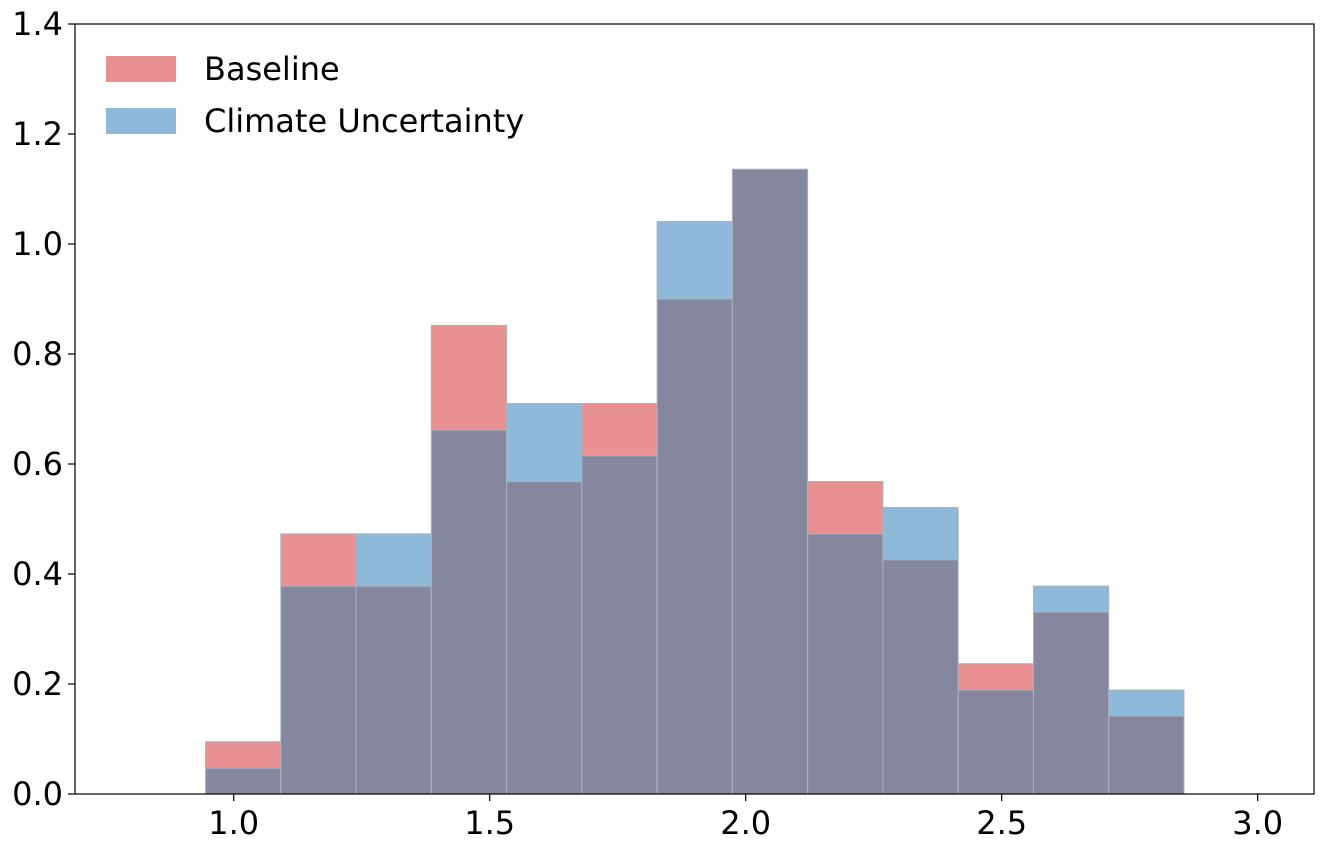 Image resolution: width=1325 pixels, height=847 pixels. What do you see at coordinates (37, 134) in the screenshot?
I see `y-tick-label: 1.2` at bounding box center [37, 134].